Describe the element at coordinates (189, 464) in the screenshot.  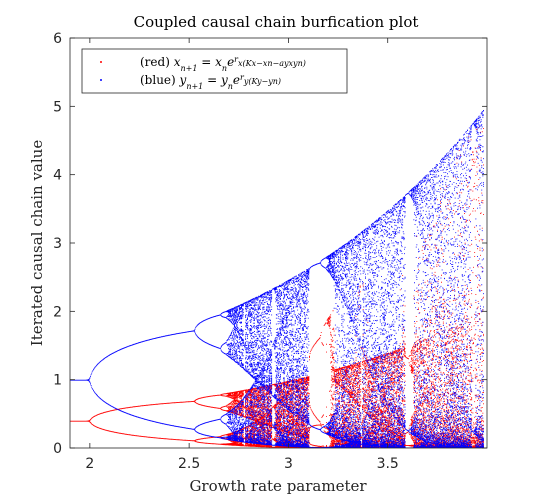
I see `x-tick-label: 2.5` at that location.